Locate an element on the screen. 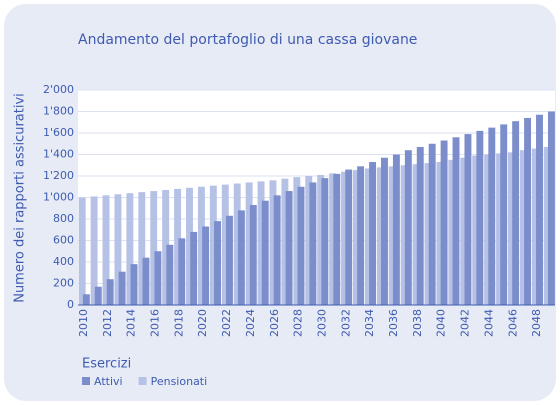 Image resolution: width=560 pixels, height=405 pixels. legend-label: Attivi is located at coordinates (108, 381).